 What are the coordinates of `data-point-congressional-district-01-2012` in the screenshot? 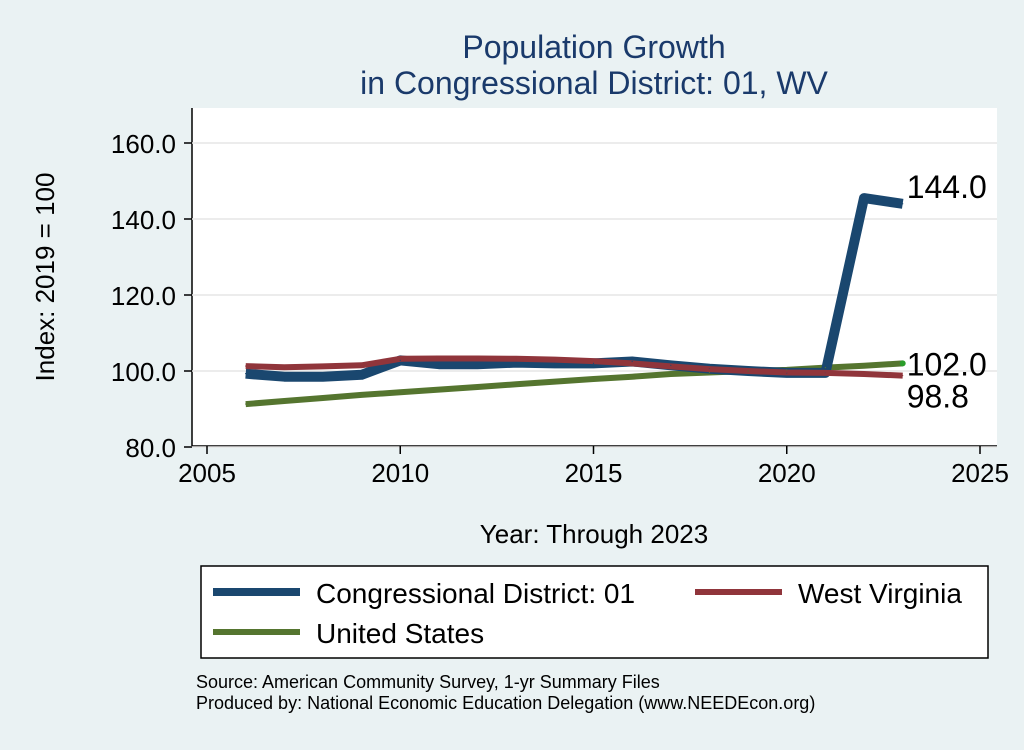 It's located at (477, 364).